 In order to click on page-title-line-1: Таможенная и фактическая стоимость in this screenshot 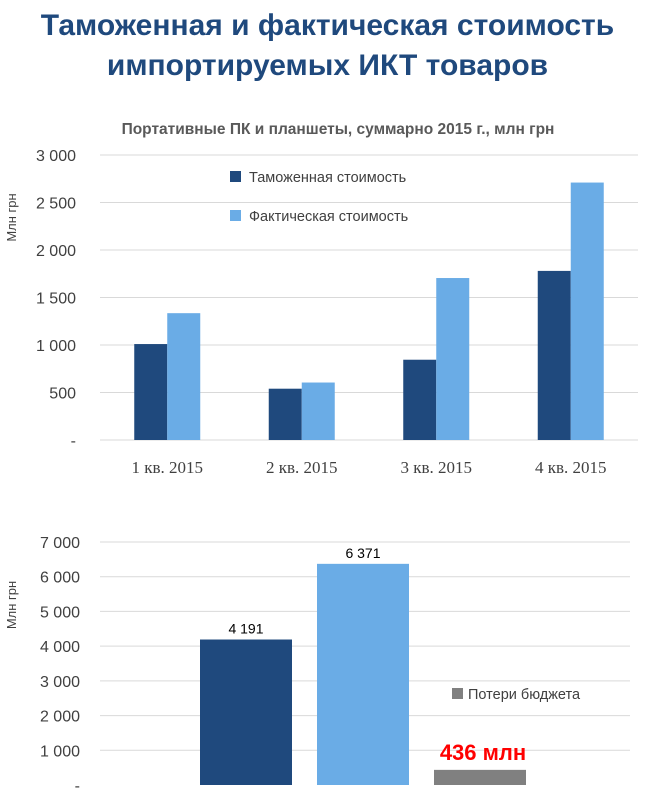, I will do `click(327, 25)`.